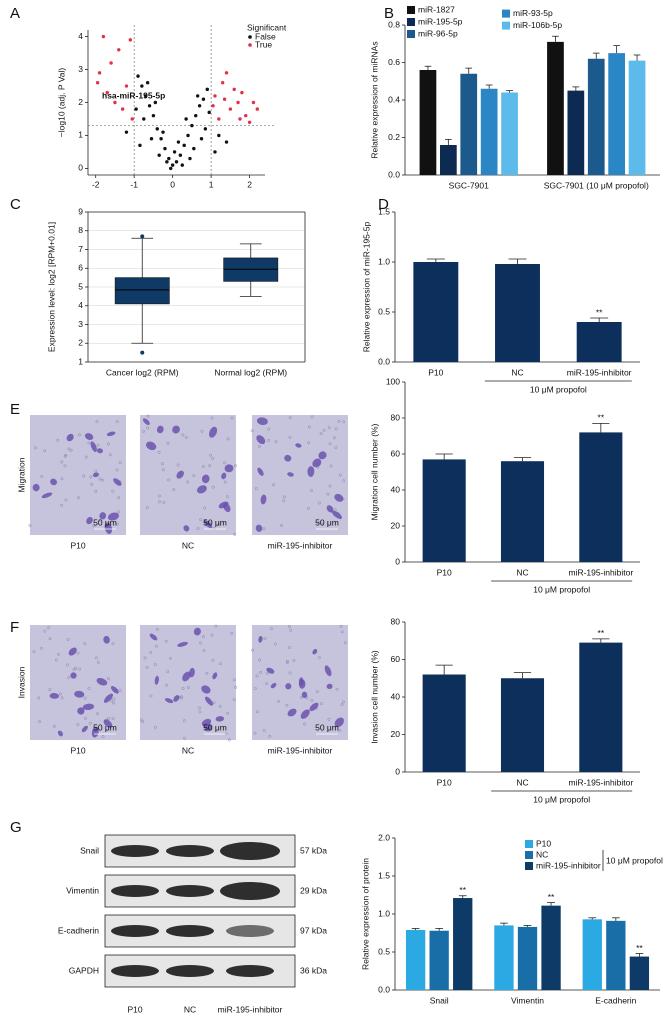  What do you see at coordinates (436, 9) in the screenshot?
I see `legend-label: miR-1827` at bounding box center [436, 9].